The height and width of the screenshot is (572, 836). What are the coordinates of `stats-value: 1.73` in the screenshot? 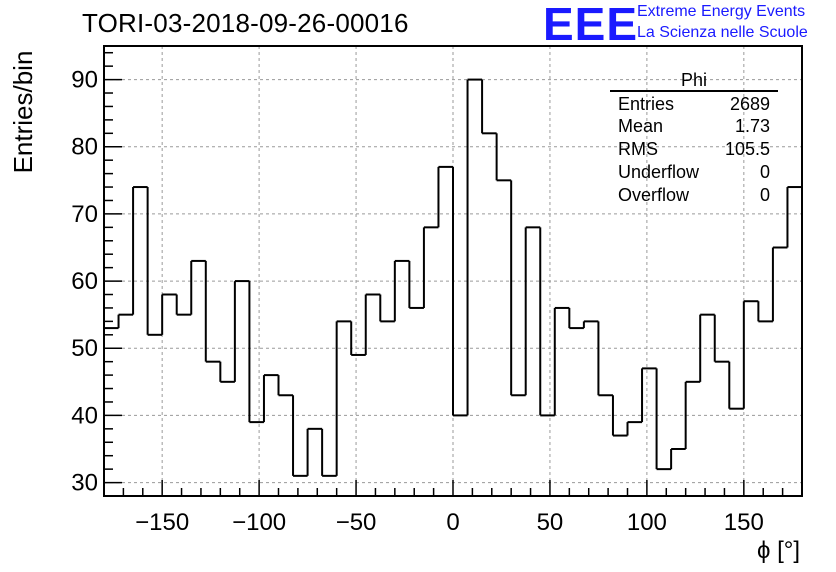 It's located at (752, 126).